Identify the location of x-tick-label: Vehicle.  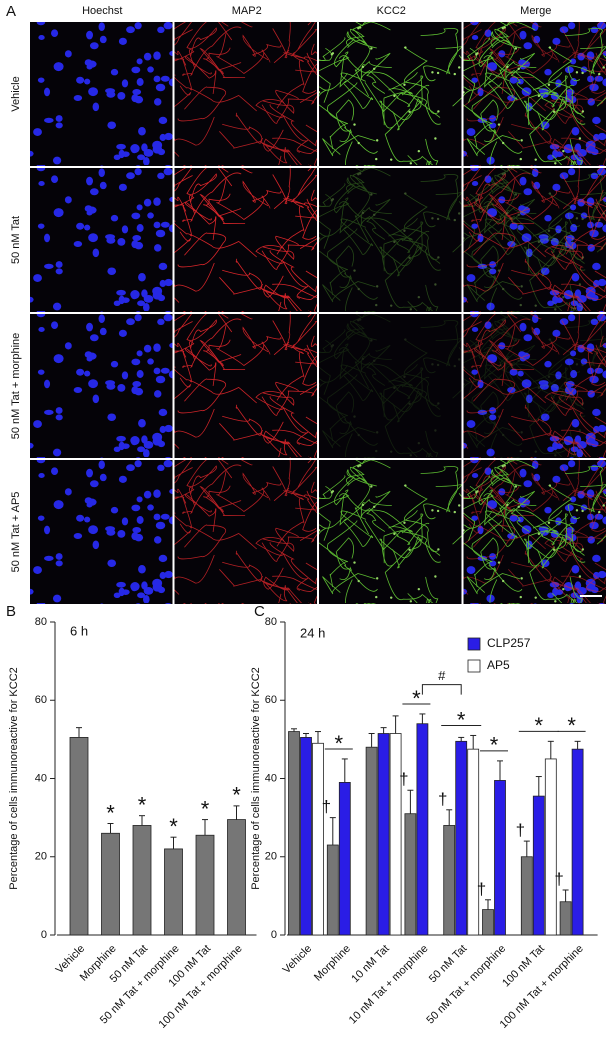
(298, 960).